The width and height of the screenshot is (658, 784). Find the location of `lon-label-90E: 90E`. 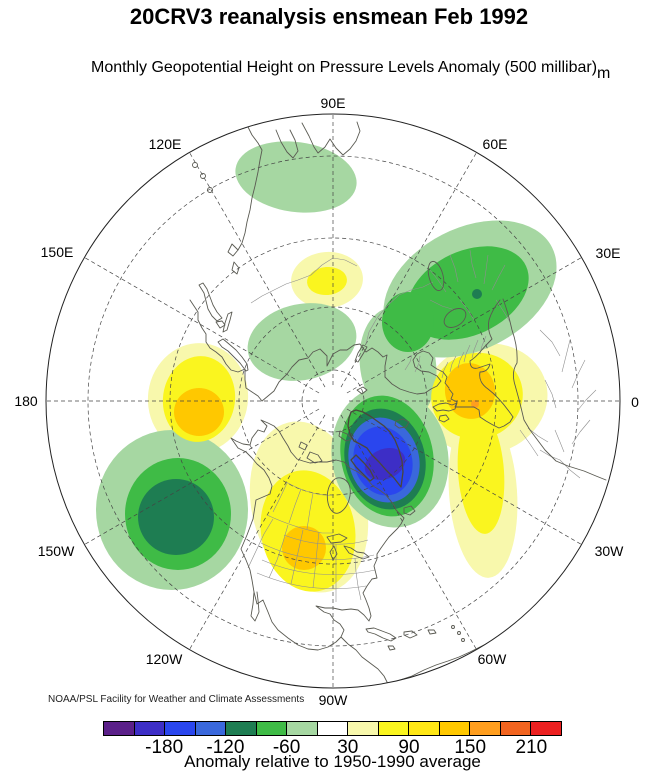

lon-label-90E: 90E is located at coordinates (333, 103).